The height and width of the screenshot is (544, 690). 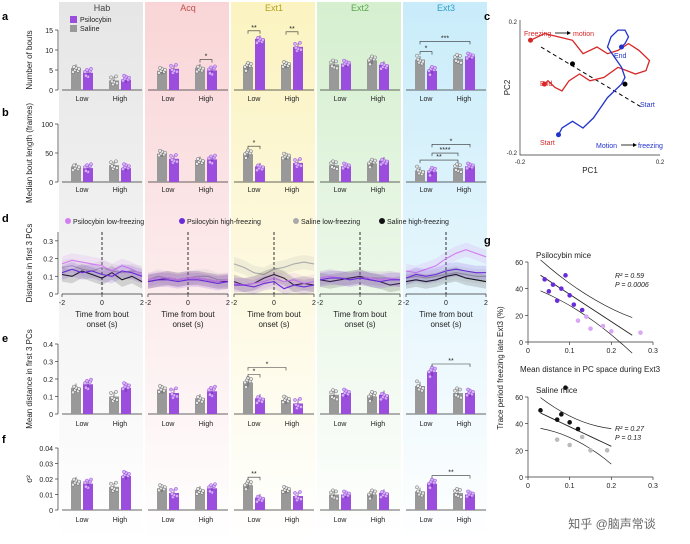 I want to click on confidence-band-lower, so click(x=576, y=446).